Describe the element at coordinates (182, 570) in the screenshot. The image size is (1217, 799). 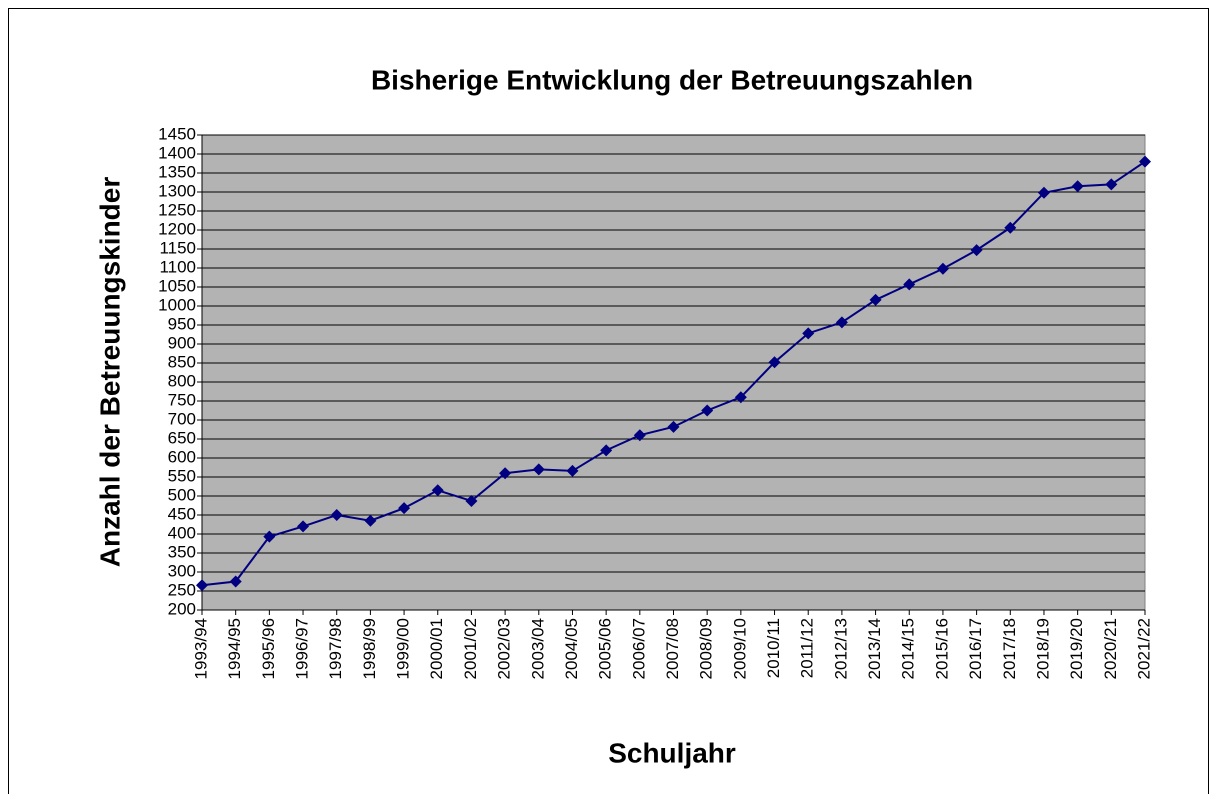
I see `y-tick-label: 300` at that location.